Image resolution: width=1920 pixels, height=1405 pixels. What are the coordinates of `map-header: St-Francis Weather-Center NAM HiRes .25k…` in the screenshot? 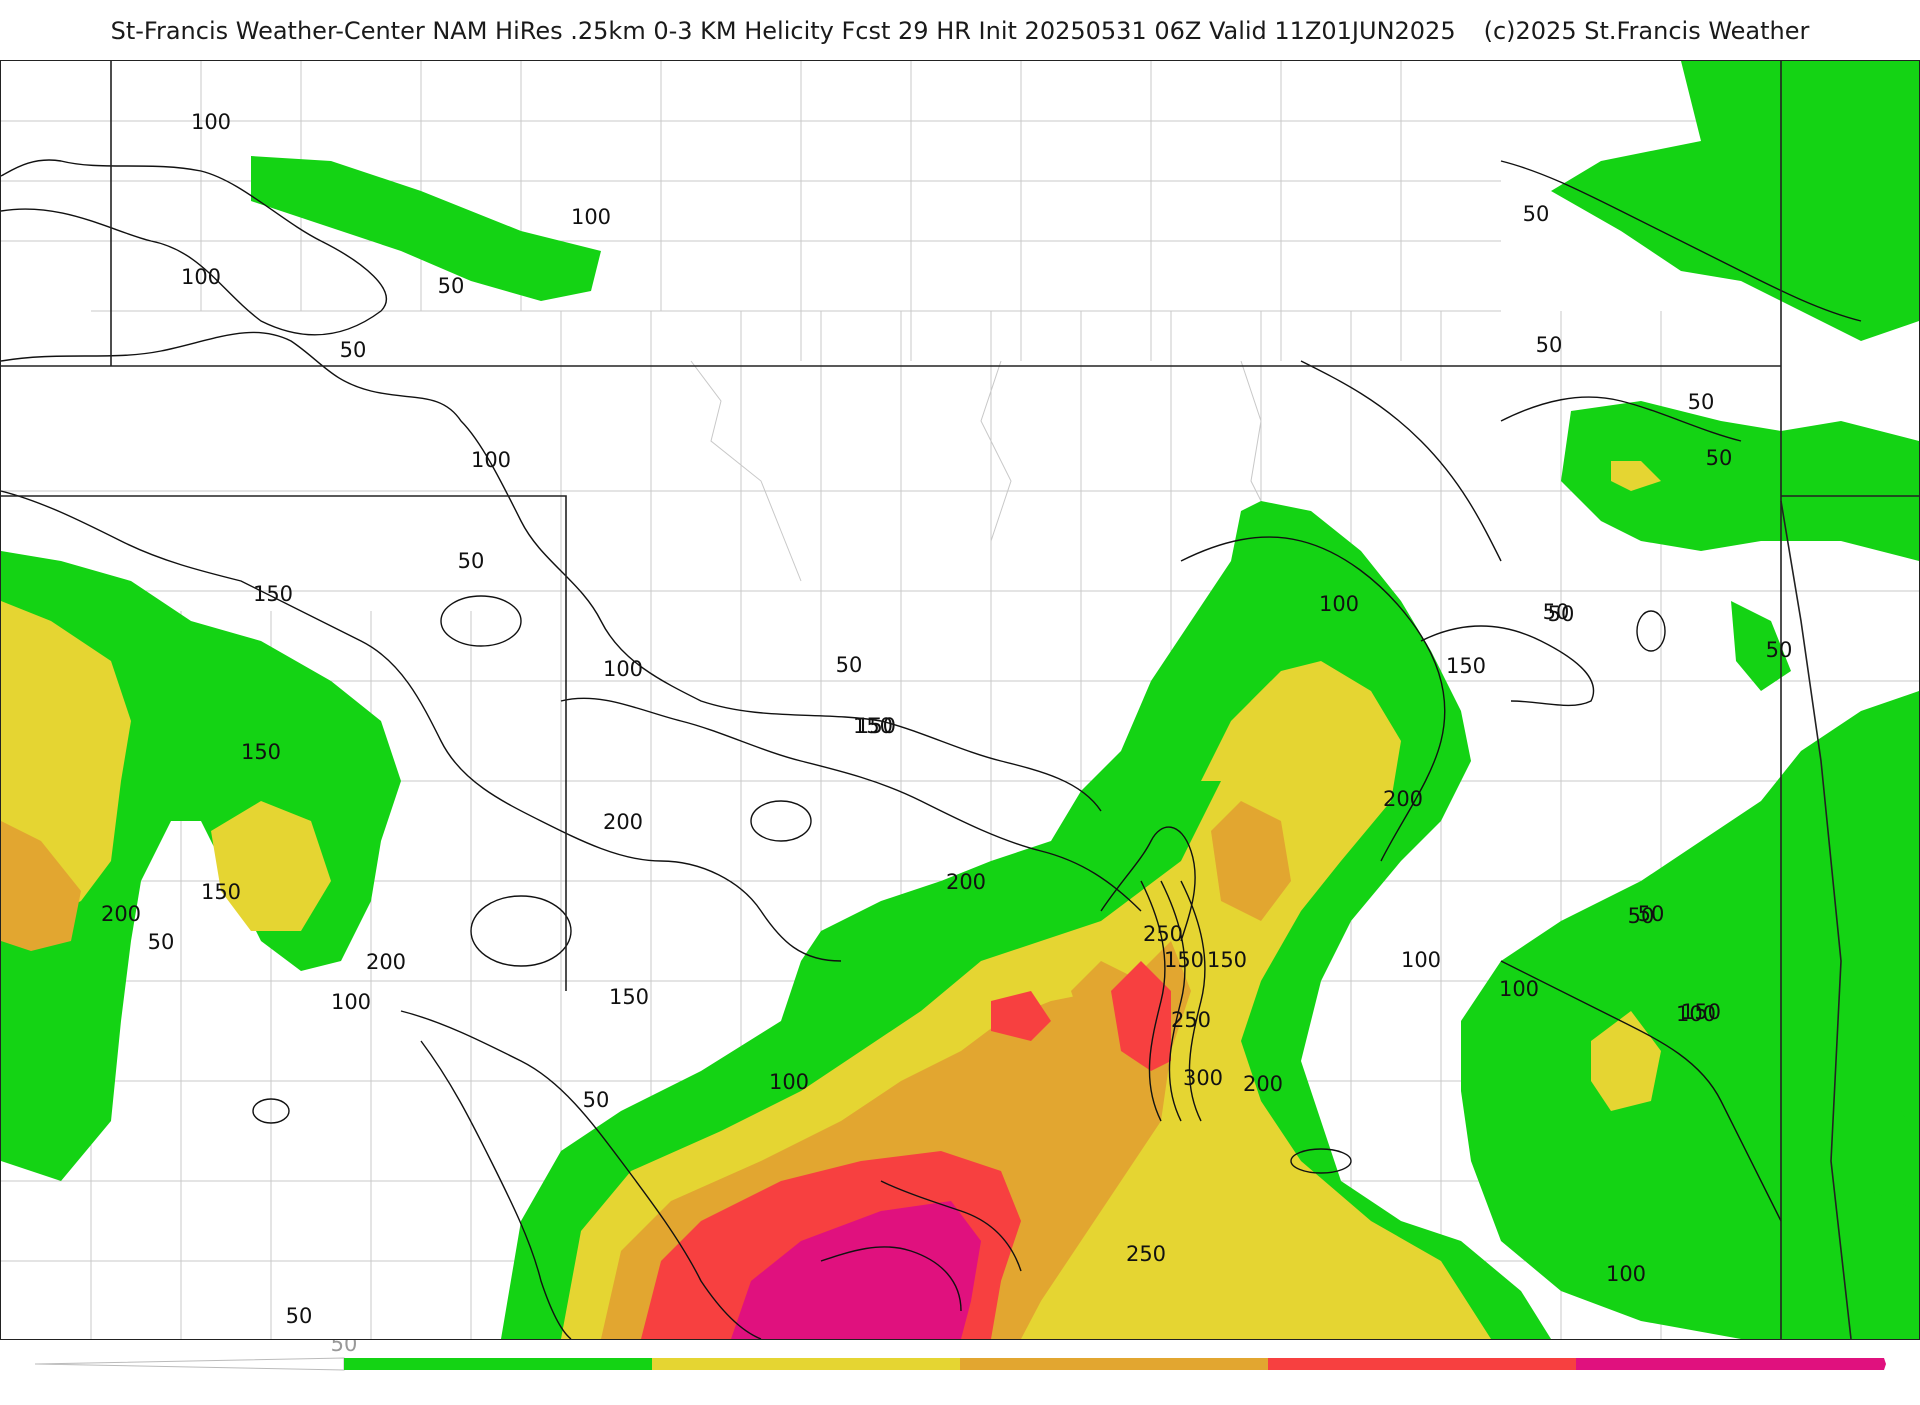 It's located at (960, 31).